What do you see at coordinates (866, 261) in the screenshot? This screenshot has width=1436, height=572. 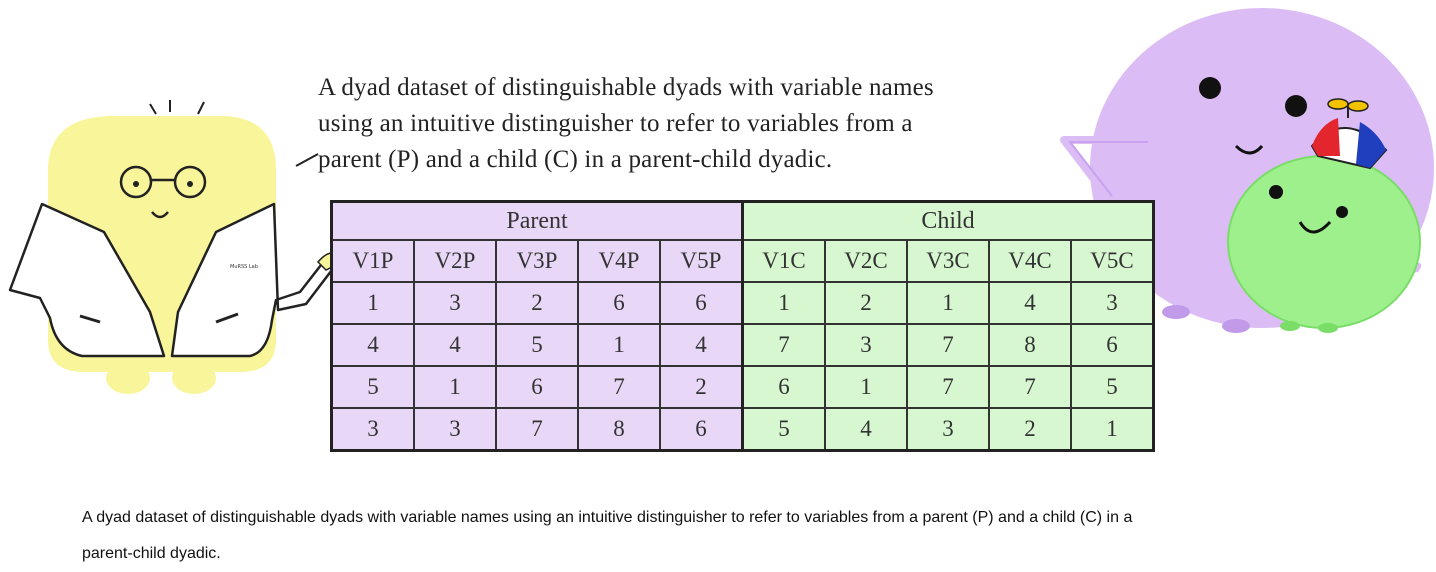 I see `column-header: V2C` at bounding box center [866, 261].